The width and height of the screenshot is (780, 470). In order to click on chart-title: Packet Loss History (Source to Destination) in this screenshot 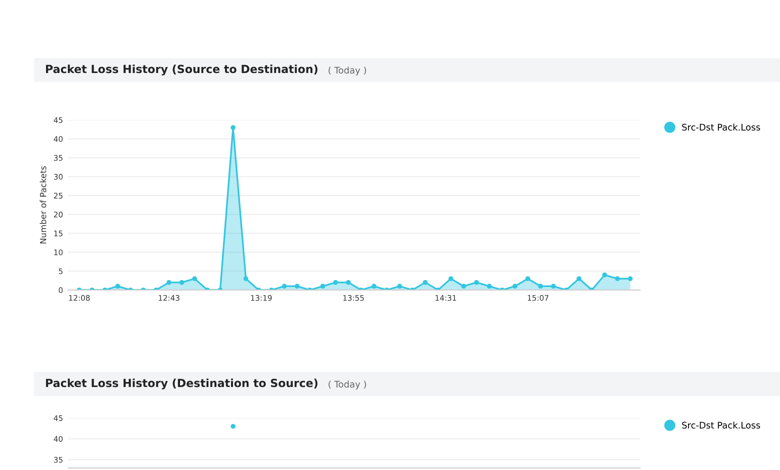, I will do `click(182, 70)`.